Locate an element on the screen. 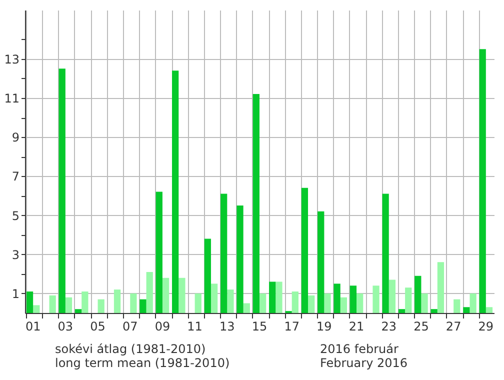  y-tick-label: 5 is located at coordinates (16, 215).